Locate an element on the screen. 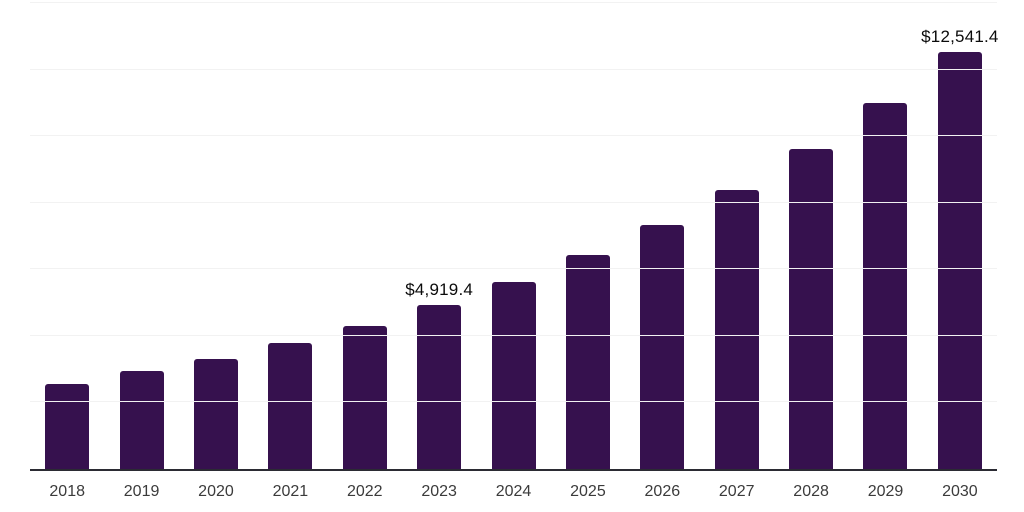 This screenshot has height=512, width=1024. bar-slot-2025 is located at coordinates (588, 236).